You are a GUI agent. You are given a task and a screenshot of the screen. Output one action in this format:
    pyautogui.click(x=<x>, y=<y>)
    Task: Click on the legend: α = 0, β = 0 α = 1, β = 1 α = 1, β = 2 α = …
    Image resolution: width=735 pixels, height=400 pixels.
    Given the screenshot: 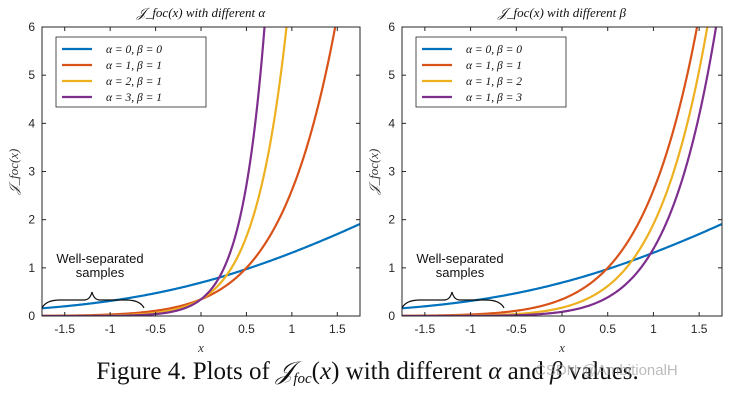 What is the action you would take?
    pyautogui.click(x=491, y=72)
    